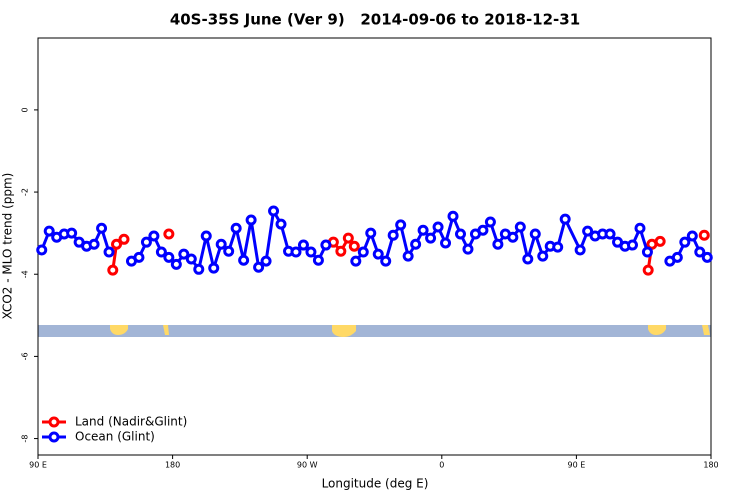 This screenshot has height=500, width=750. I want to click on y-tick-label: -4, so click(25, 274).